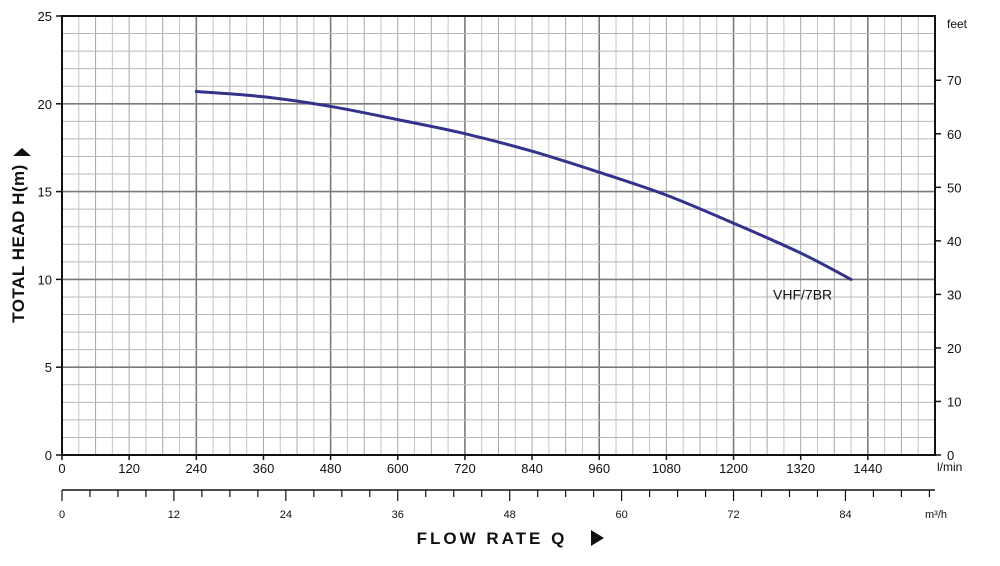  Describe the element at coordinates (45, 16) in the screenshot. I see `y-tick-label: 25` at that location.